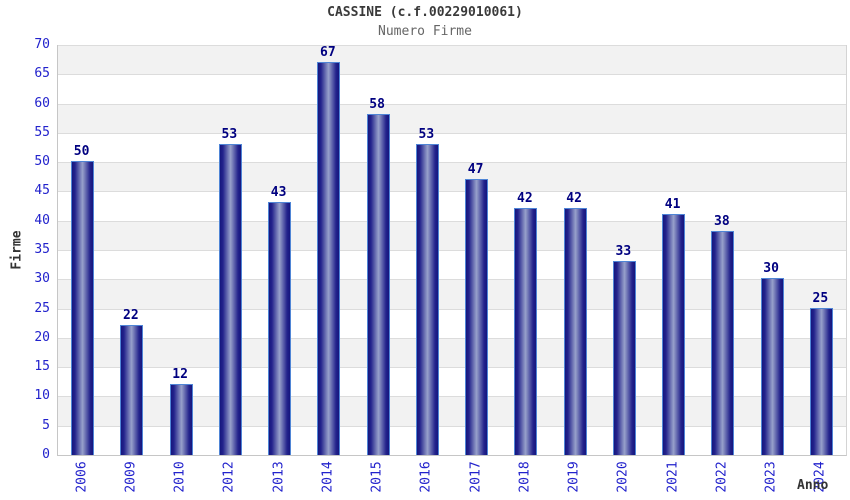  I want to click on bar-value-label: 50, so click(81, 151).